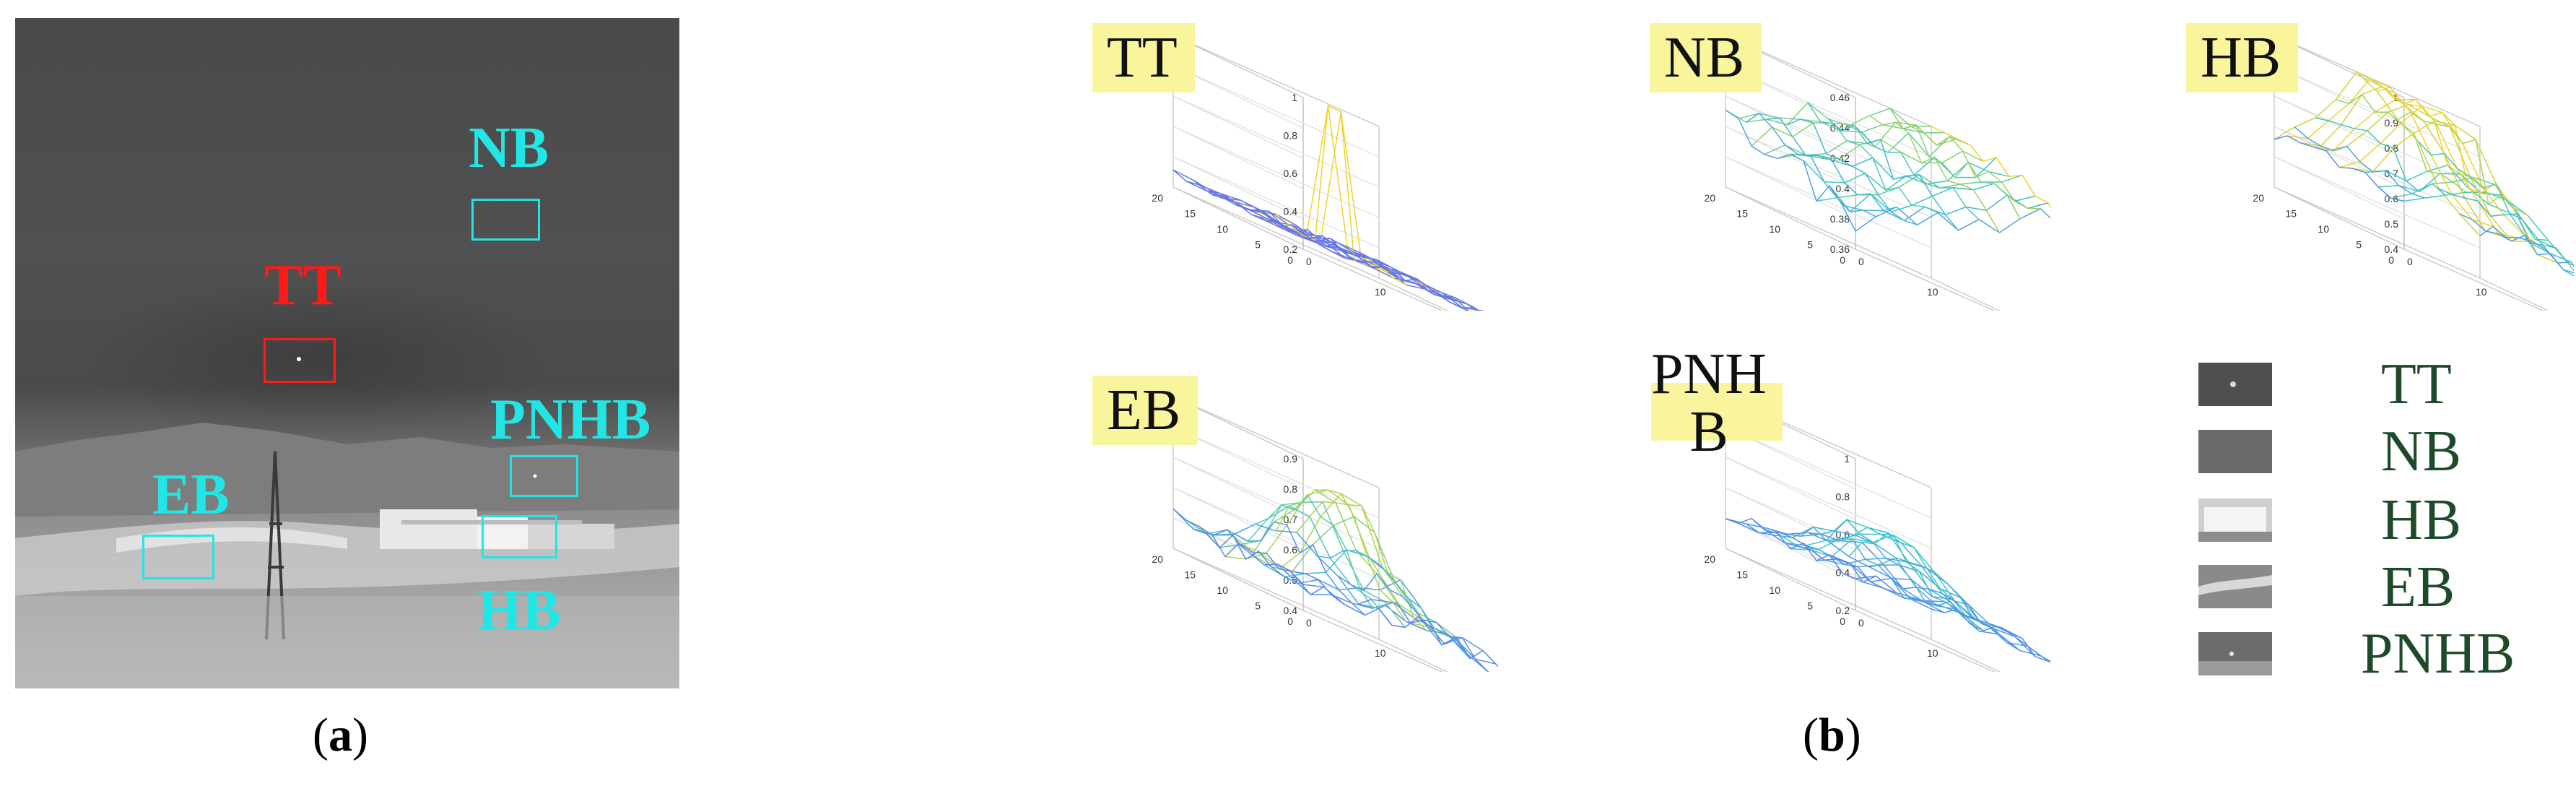 The image size is (2576, 786). I want to click on legend-thumb-pnhb, so click(2235, 653).